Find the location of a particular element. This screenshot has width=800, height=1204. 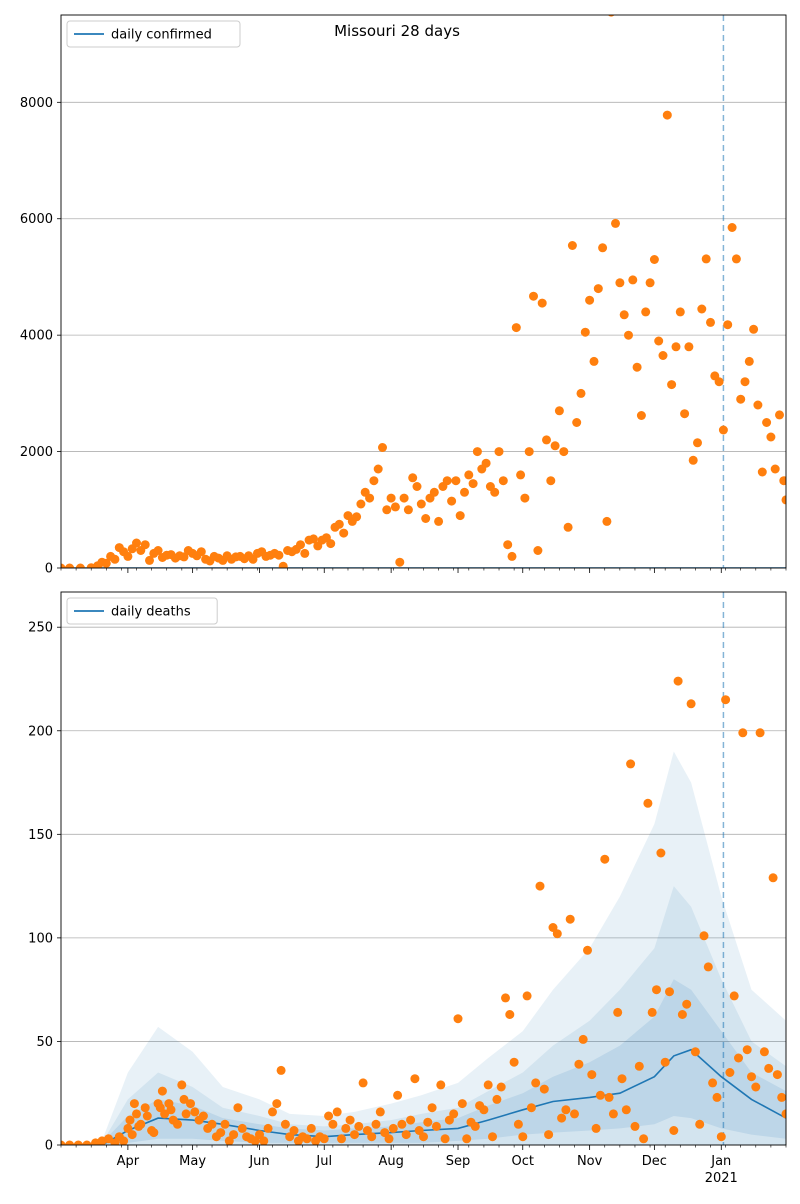

legend-label: daily confirmed is located at coordinates (161, 35).